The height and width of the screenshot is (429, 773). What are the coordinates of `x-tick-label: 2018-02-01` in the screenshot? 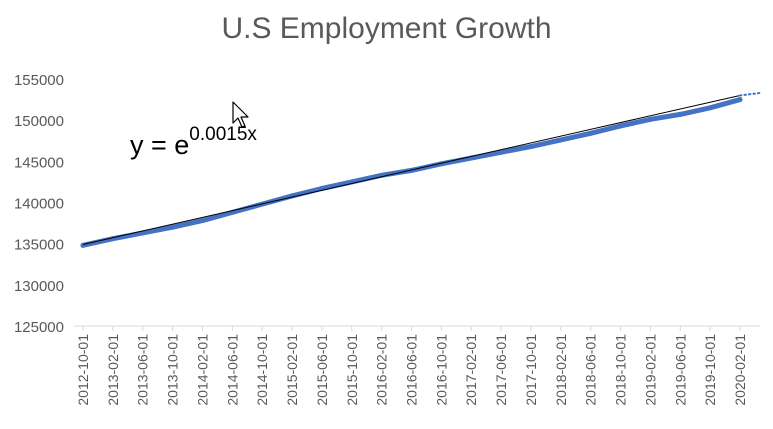 It's located at (561, 370).